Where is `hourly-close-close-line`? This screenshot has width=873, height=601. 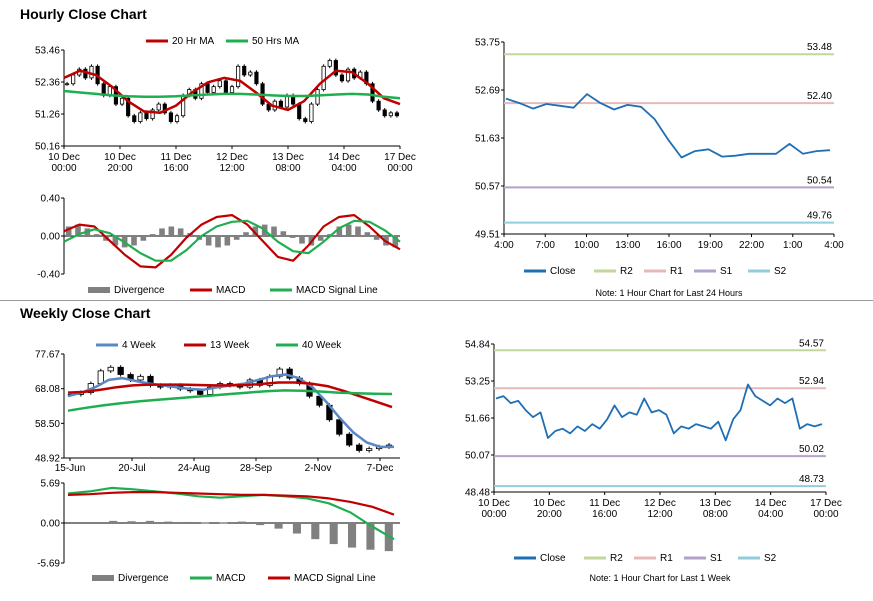
hourly-close-close-line is located at coordinates (668, 126).